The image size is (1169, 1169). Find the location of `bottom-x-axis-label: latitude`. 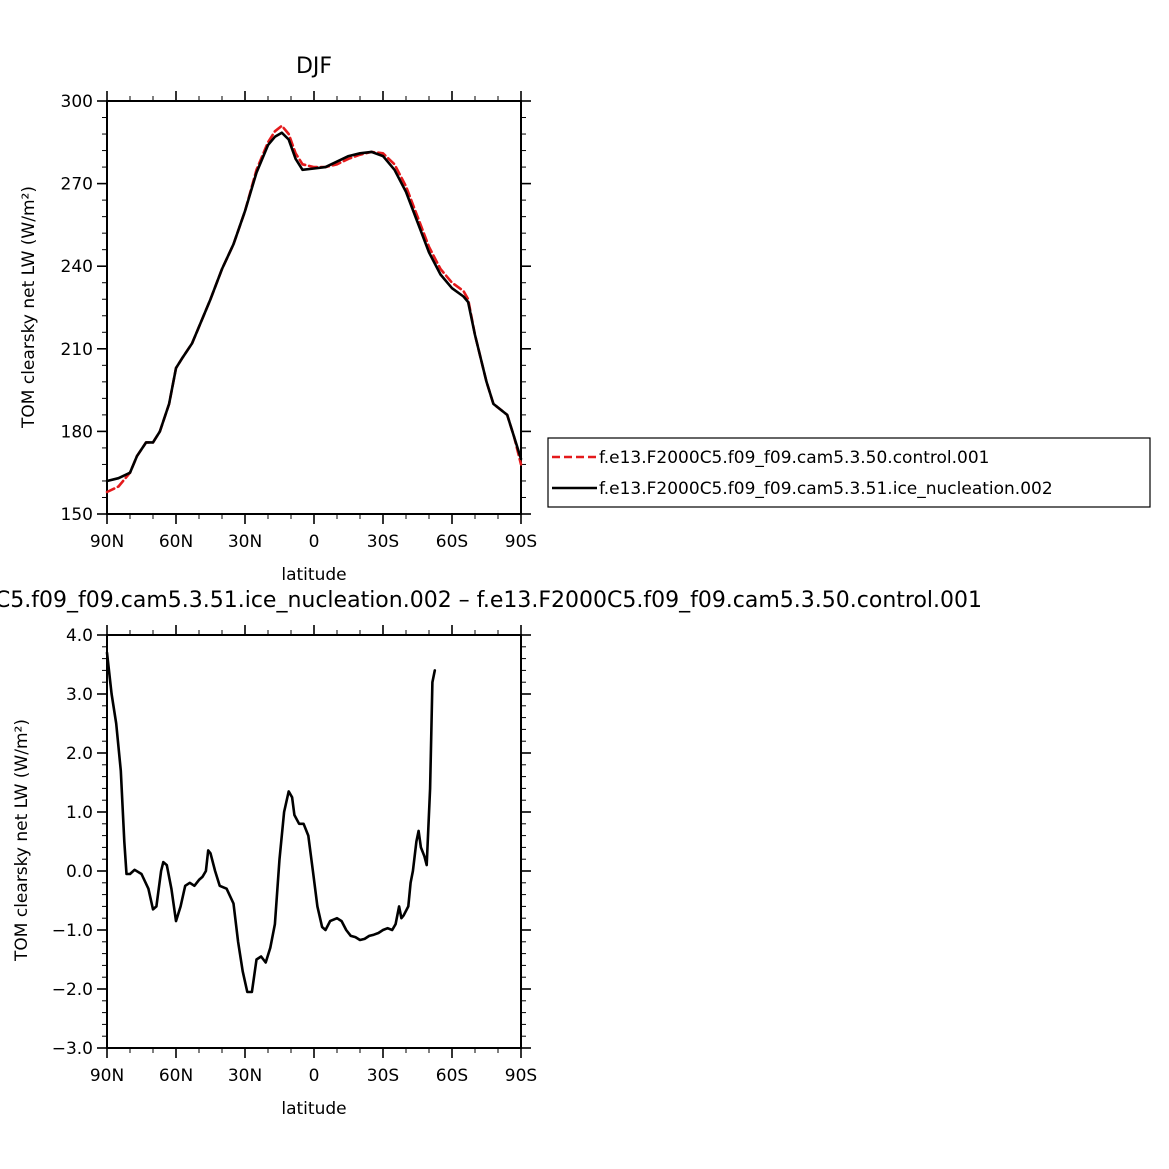

bottom-x-axis-label: latitude is located at coordinates (313, 1109).